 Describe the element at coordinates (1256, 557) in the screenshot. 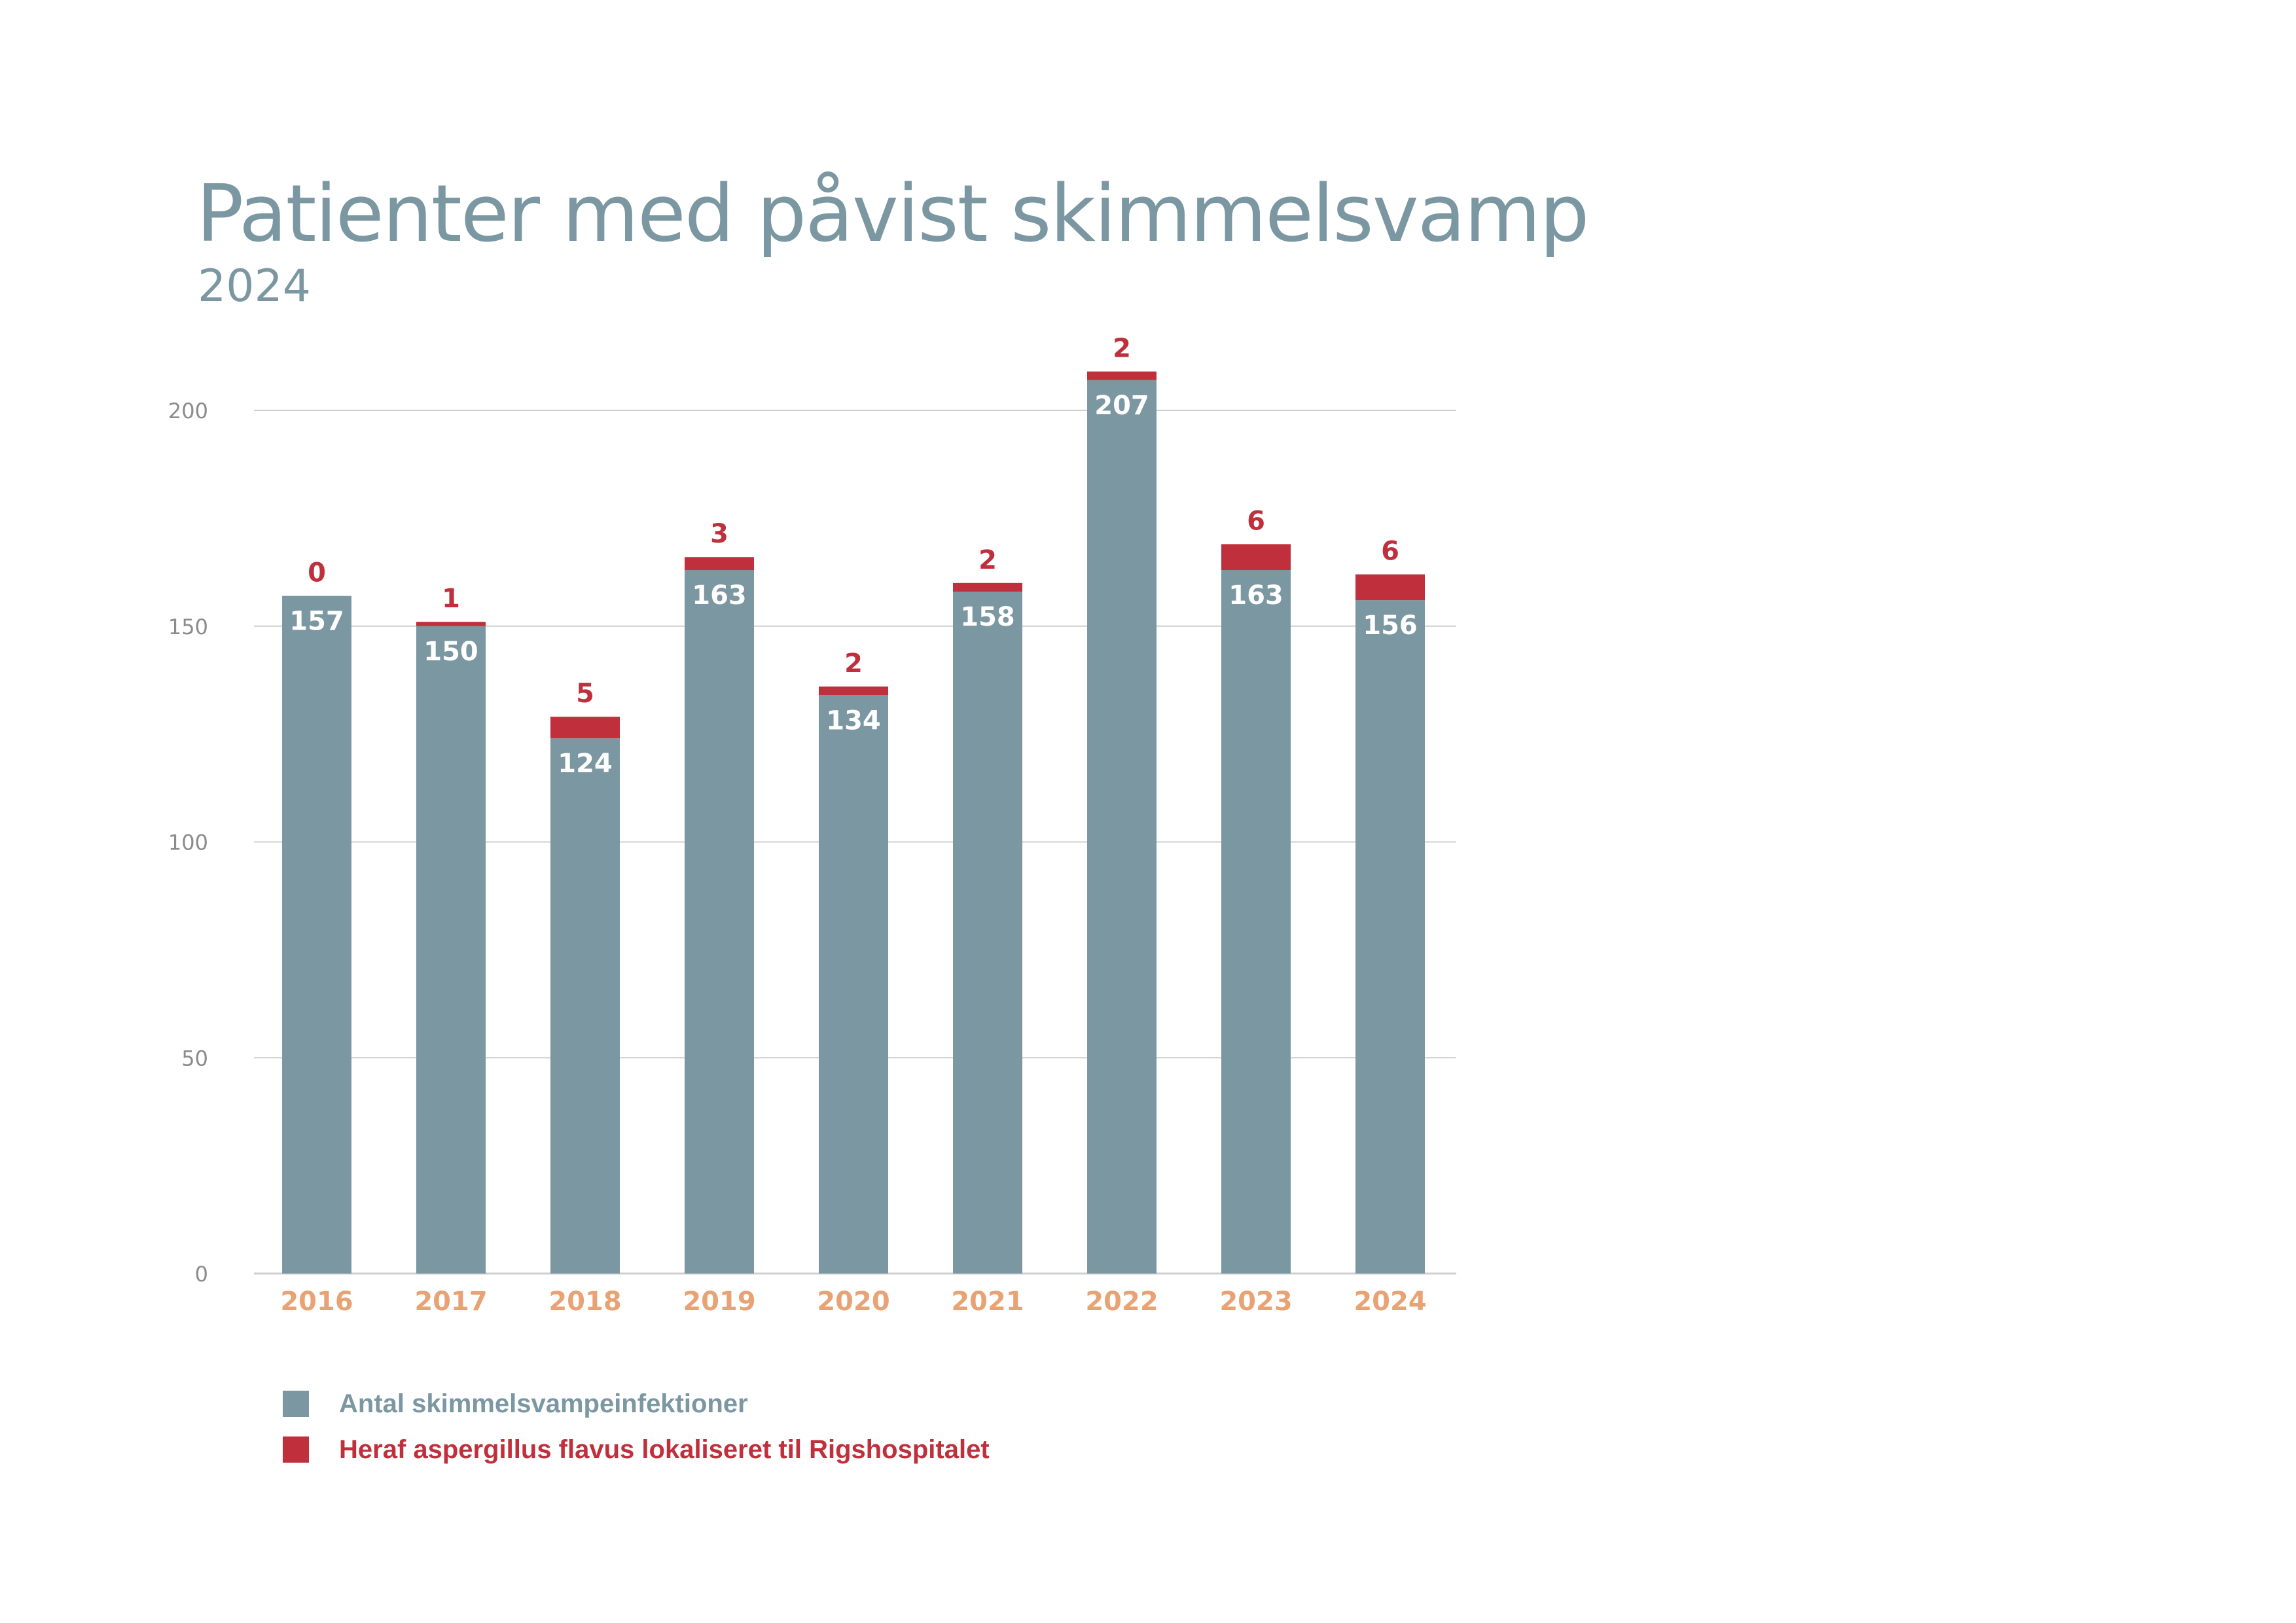

I see `bar-top-2023` at that location.